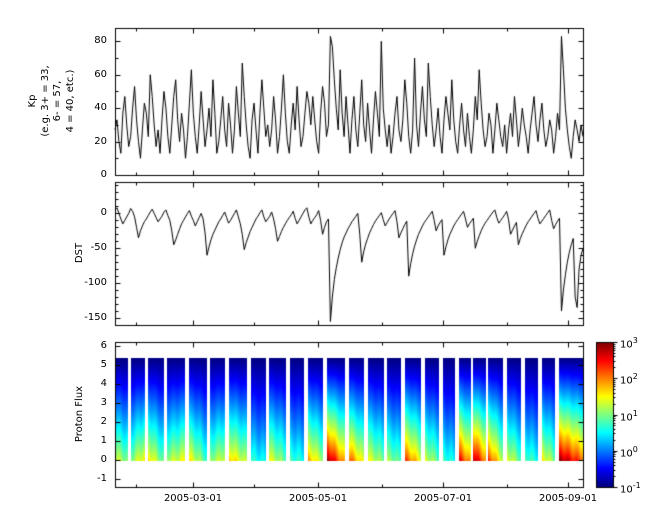  I want to click on y-tick-label: 80, so click(100, 40).